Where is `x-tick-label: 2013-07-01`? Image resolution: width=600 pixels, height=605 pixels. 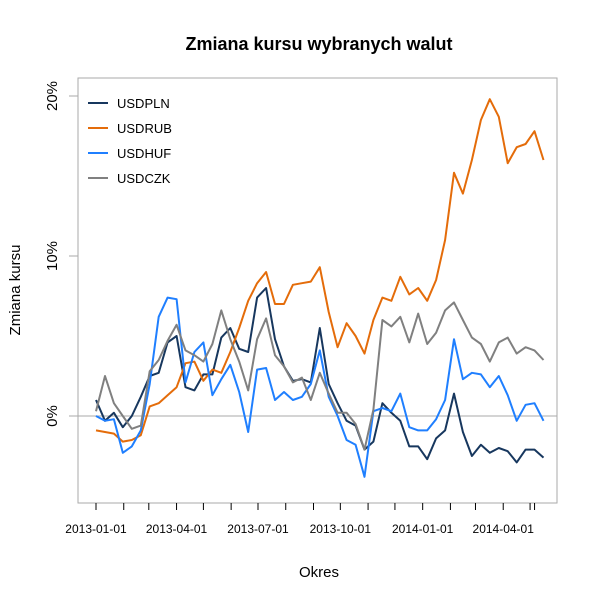
x-tick-label: 2013-07-01 is located at coordinates (258, 529).